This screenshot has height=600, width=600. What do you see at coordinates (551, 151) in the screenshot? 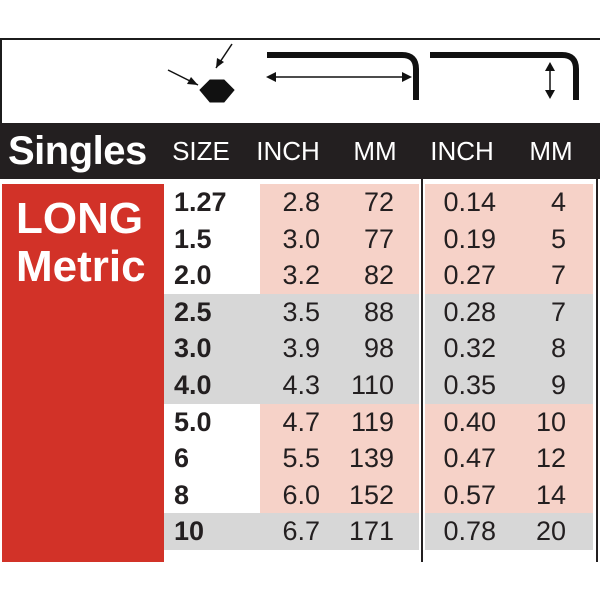
I see `col-header-mm-short: MM` at bounding box center [551, 151].